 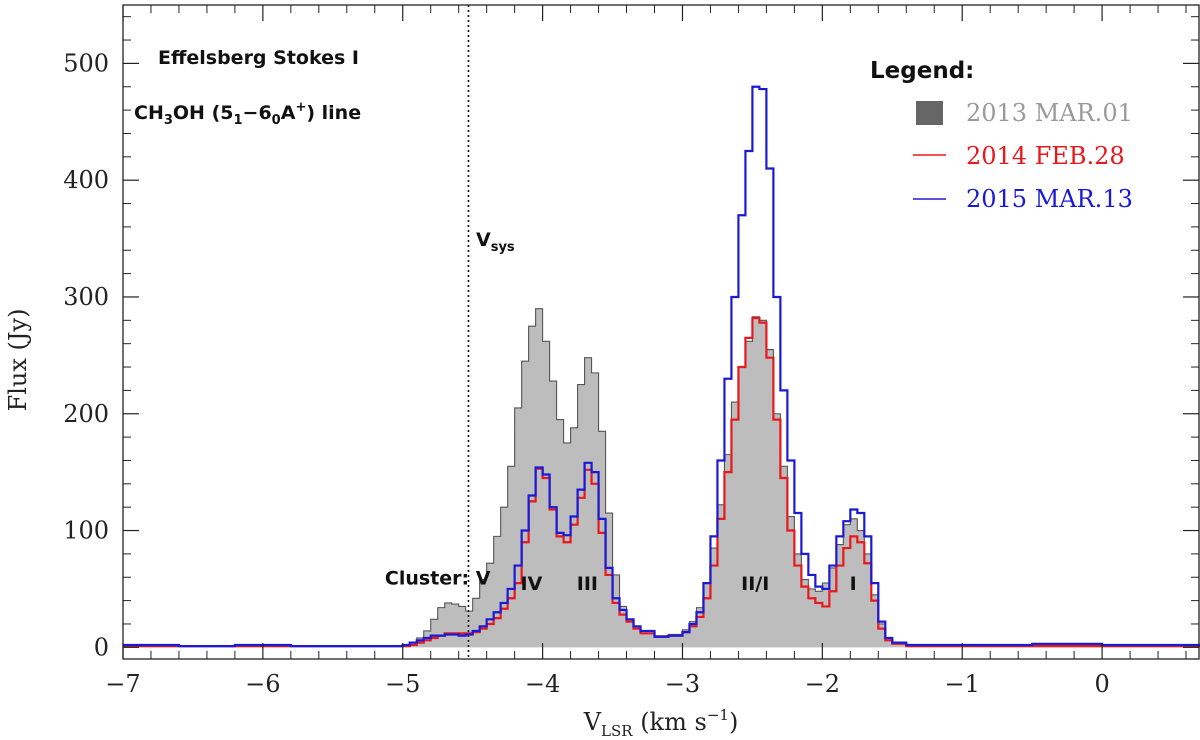 I want to click on cluster-annotations: Cluster: V IV III II/I I, so click(x=621, y=581).